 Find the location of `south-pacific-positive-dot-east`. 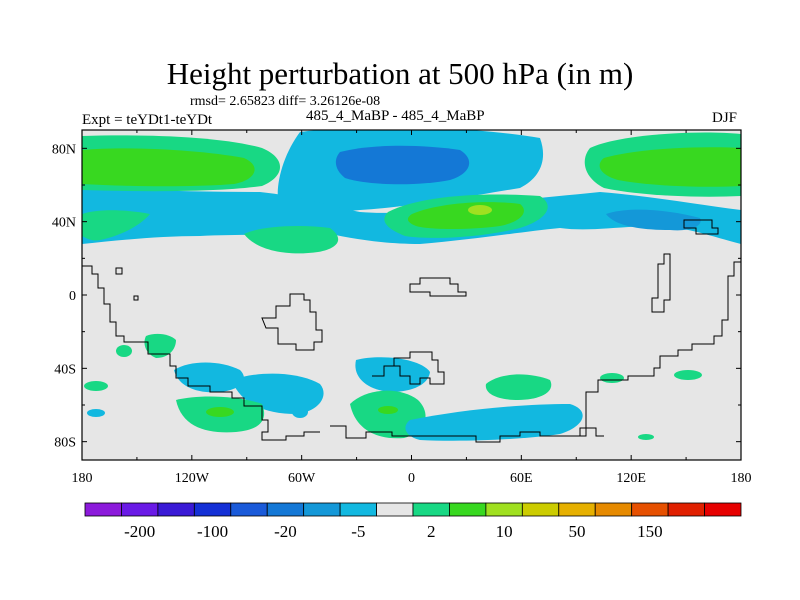

south-pacific-positive-dot-east is located at coordinates (646, 437).